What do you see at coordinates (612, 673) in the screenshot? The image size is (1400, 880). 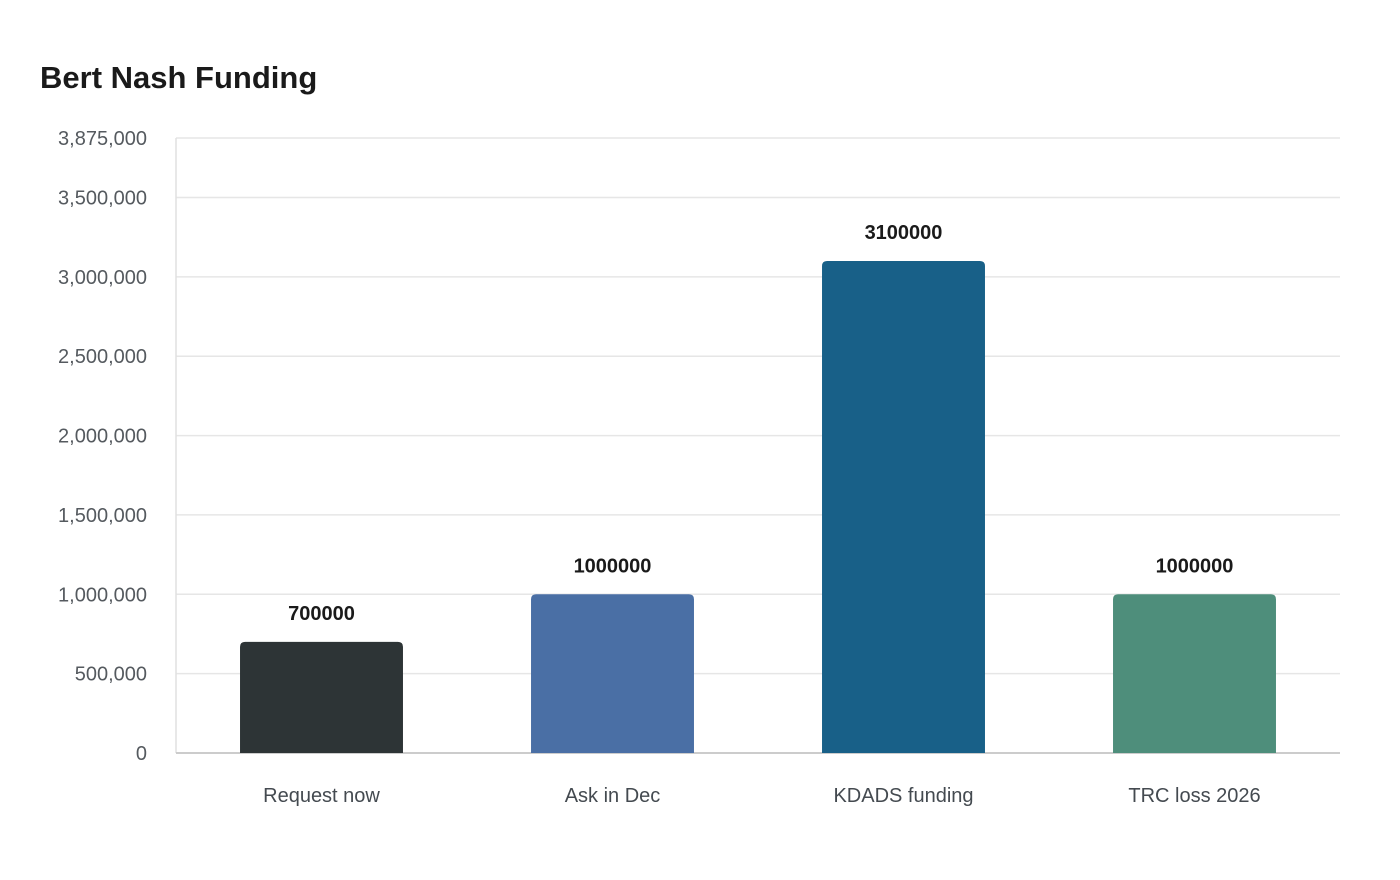 I see `bar-ask-in-dec` at bounding box center [612, 673].